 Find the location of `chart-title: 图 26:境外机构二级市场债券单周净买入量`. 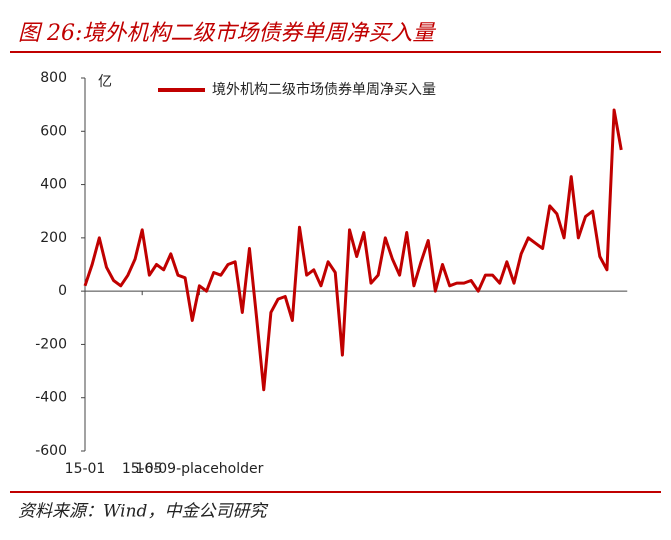

chart-title: 图 26:境外机构二级市场债券单周净买入量 is located at coordinates (227, 33).